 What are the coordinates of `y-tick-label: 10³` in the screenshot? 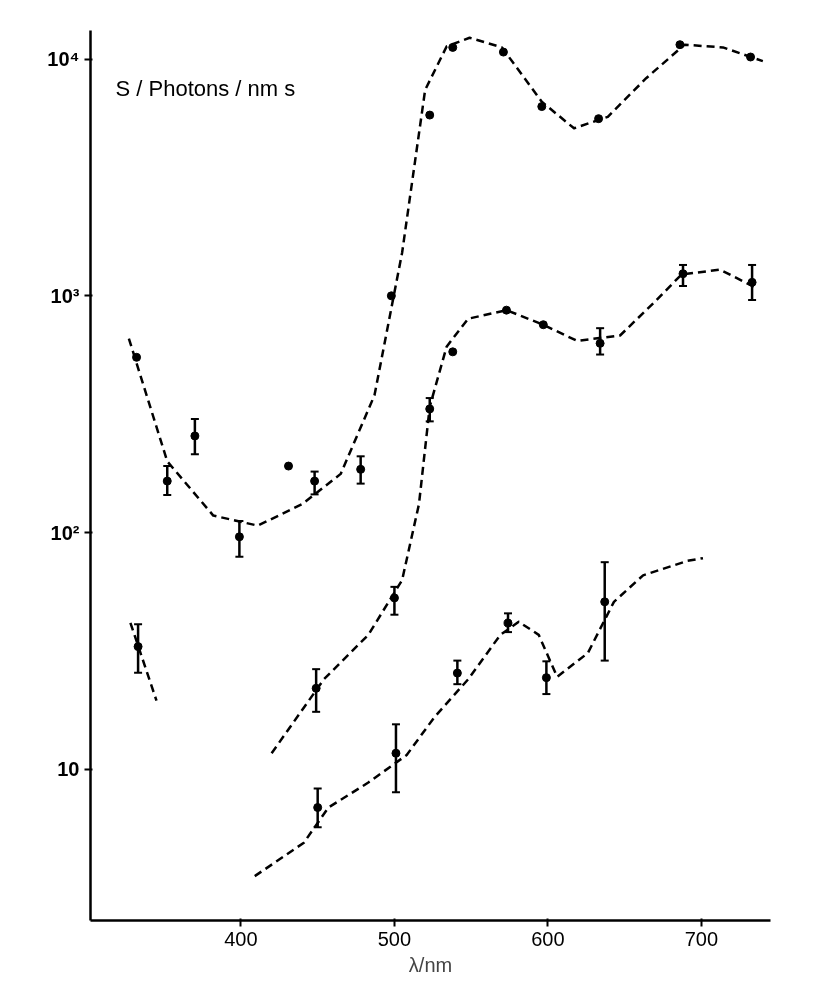 It's located at (65, 295).